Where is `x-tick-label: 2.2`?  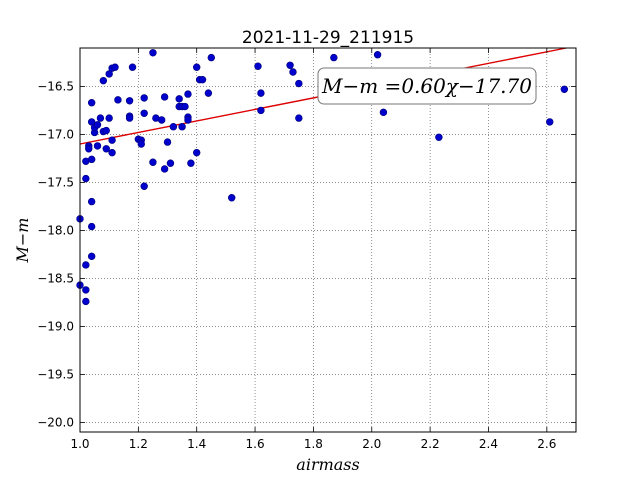 x-tick-label: 2.2 is located at coordinates (430, 444).